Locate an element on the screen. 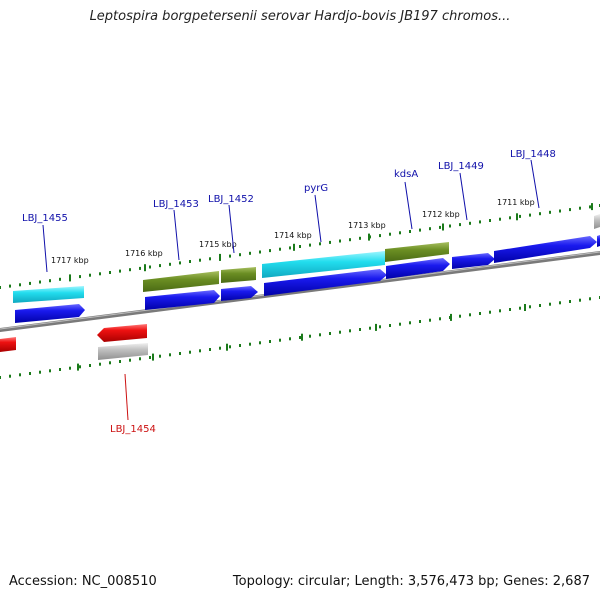 Image resolution: width=600 pixels, height=600 pixels. gene-LBJ_1453-cds is located at coordinates (181, 281).